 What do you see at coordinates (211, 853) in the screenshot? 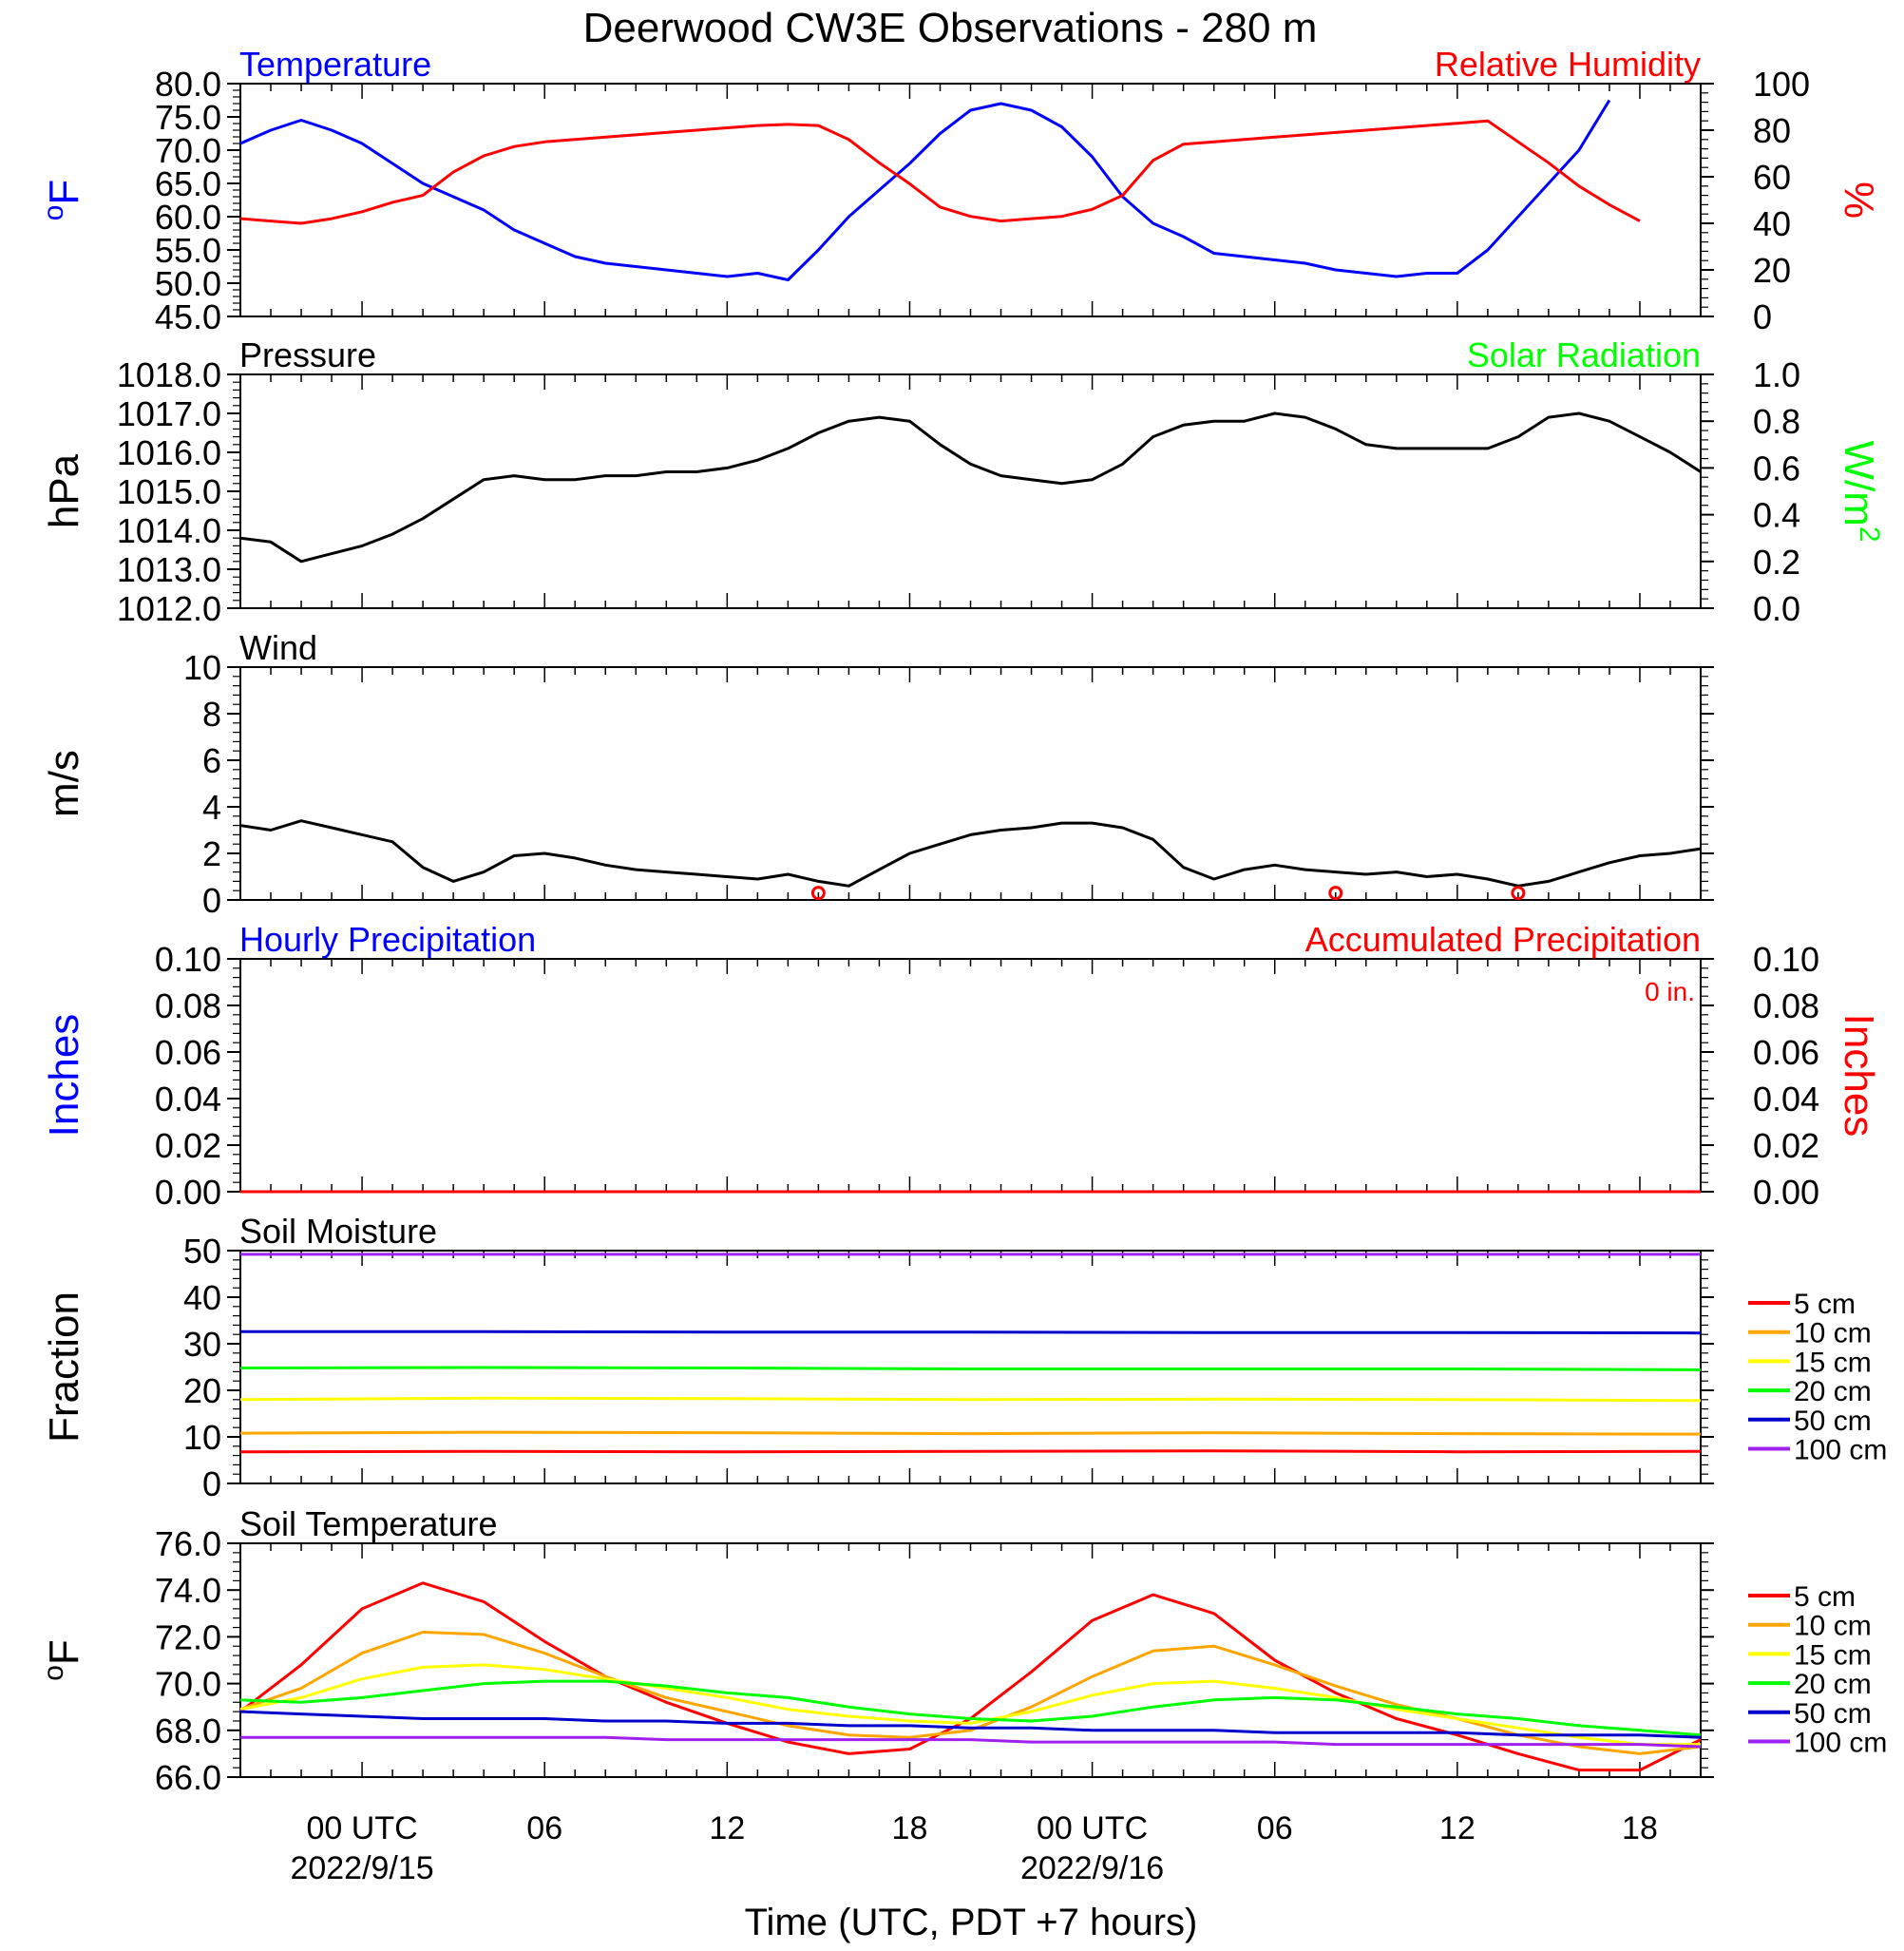
I see `y-tick-label-left: 2` at bounding box center [211, 853].